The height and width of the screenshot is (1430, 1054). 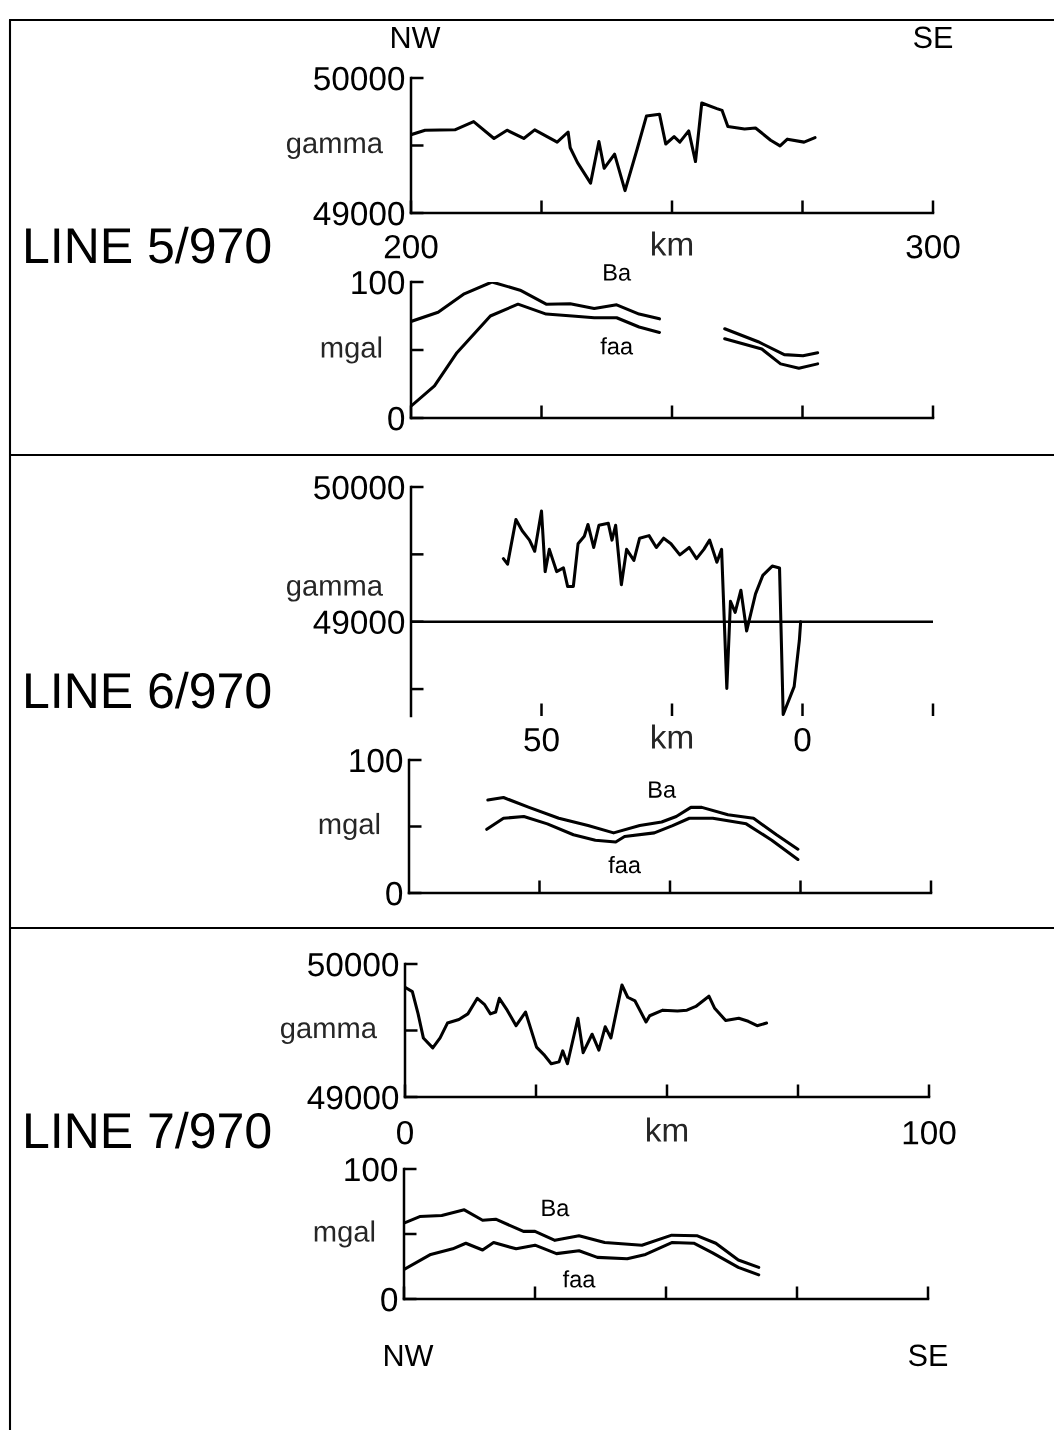 What do you see at coordinates (541, 739) in the screenshot?
I see `x-tick-label: 50` at bounding box center [541, 739].